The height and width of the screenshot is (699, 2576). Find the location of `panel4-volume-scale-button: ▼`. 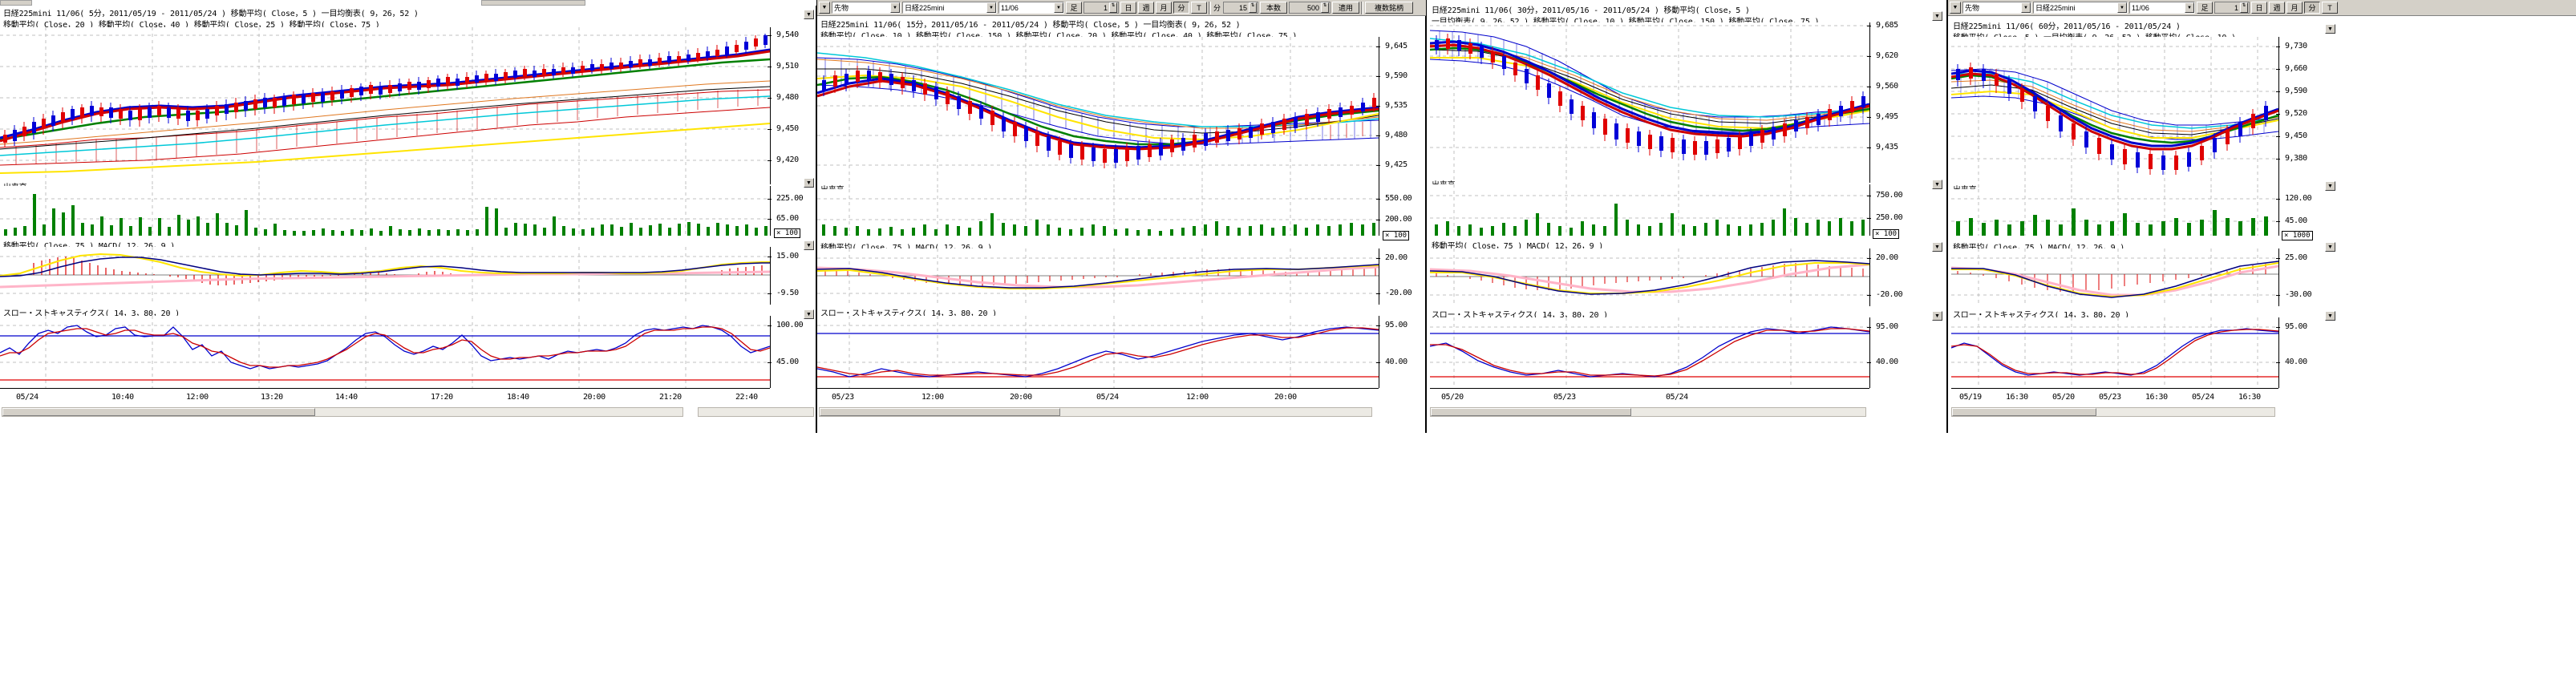

panel4-volume-scale-button: ▼ is located at coordinates (2330, 186).